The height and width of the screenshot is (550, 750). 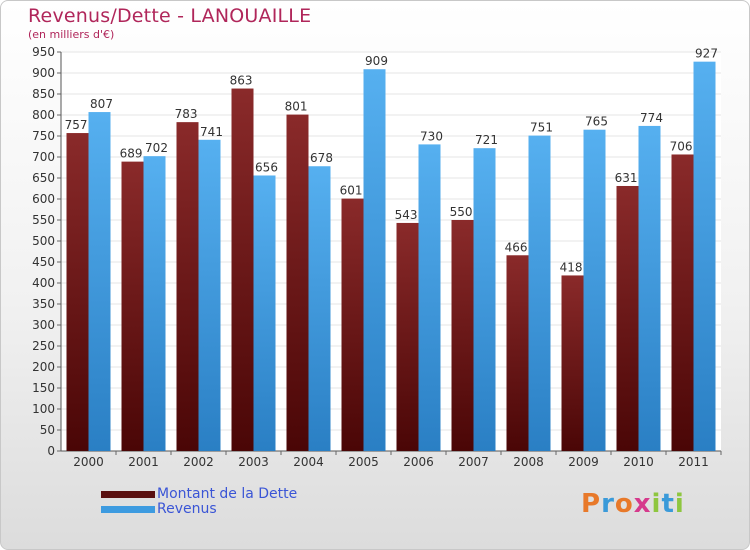 What do you see at coordinates (351, 191) in the screenshot?
I see `data-label-dette: 601` at bounding box center [351, 191].